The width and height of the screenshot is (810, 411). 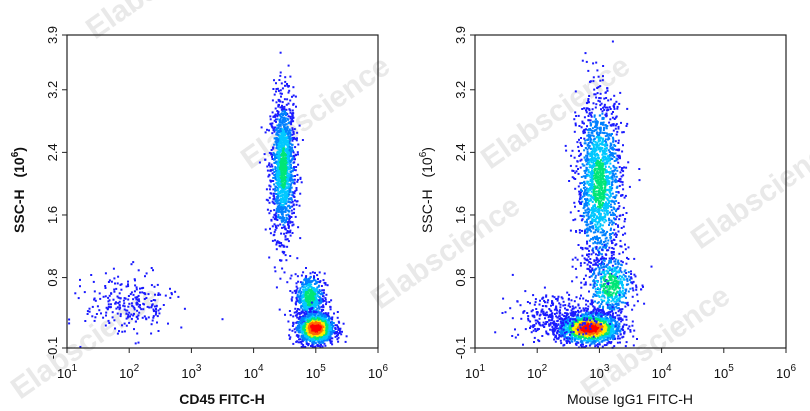 I want to click on x-tick-base: 10, so click(x=375, y=373).